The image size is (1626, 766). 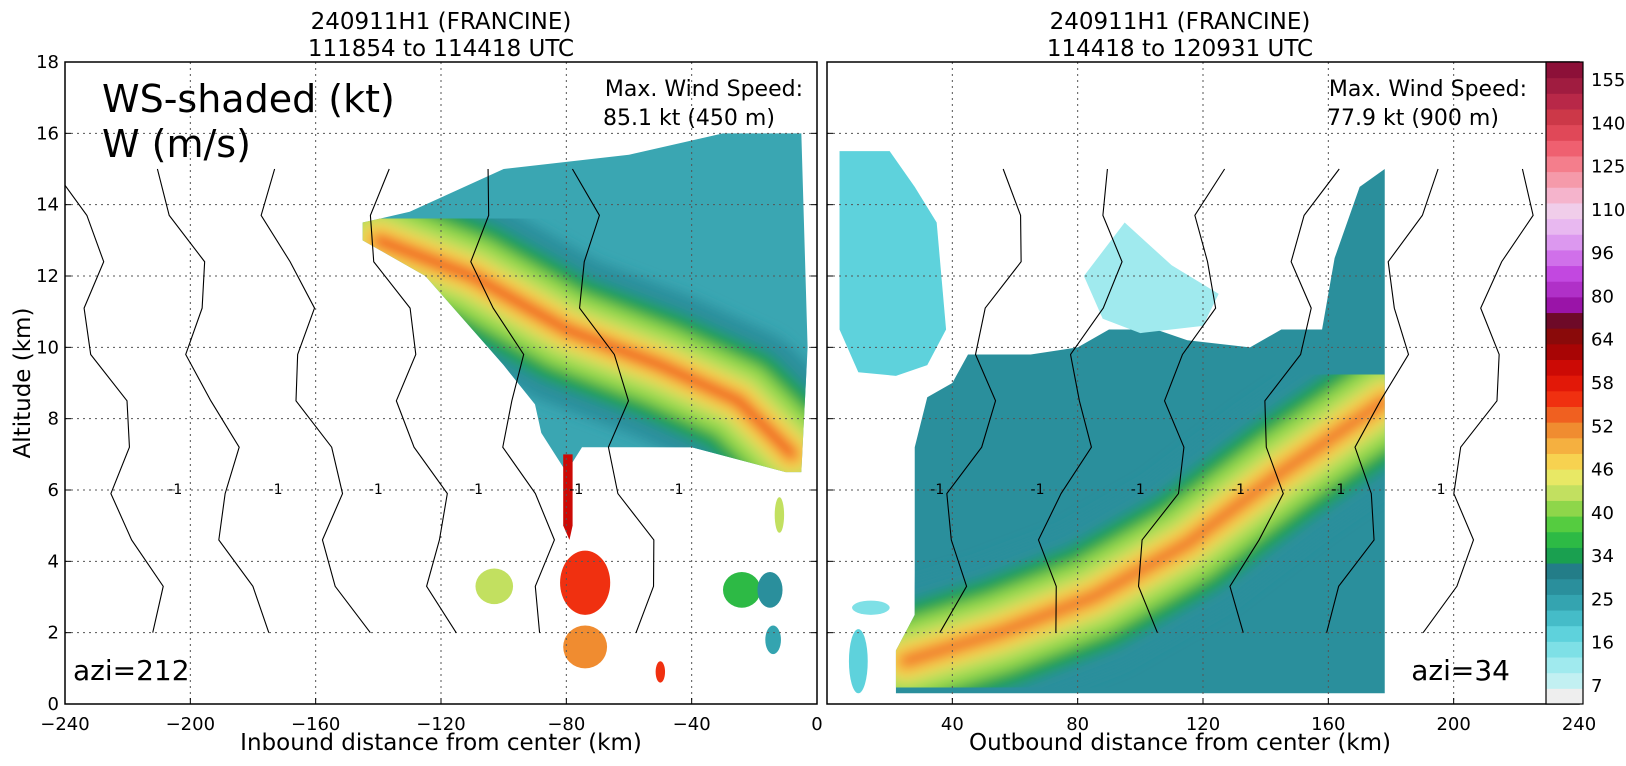 I want to click on colorbar-frame, so click(x=1564, y=383).